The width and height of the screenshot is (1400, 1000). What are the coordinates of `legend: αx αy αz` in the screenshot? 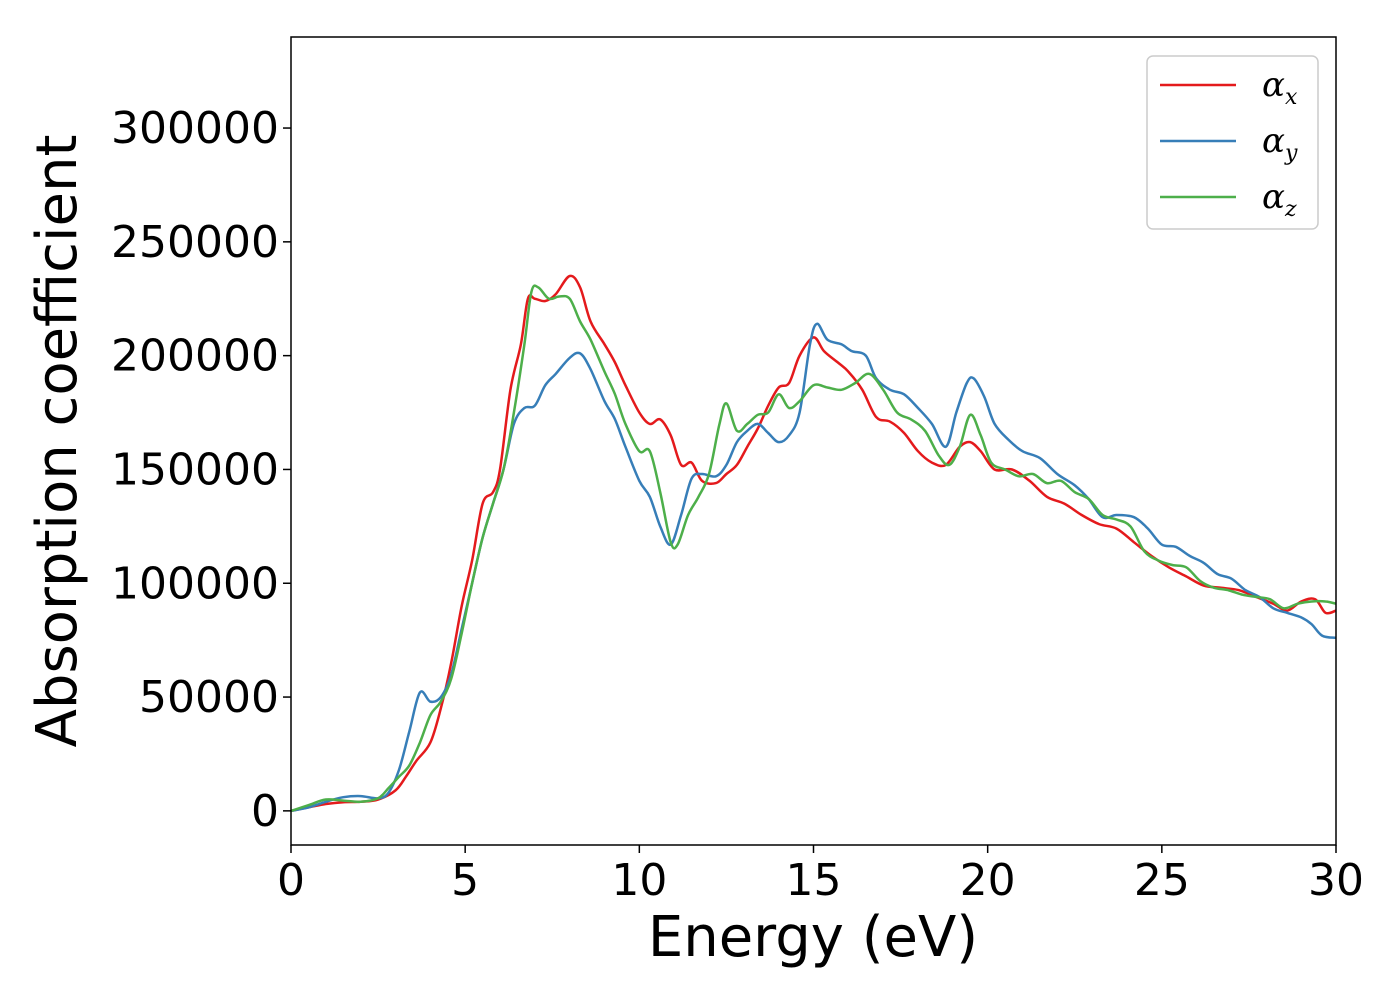 It's located at (1232, 142).